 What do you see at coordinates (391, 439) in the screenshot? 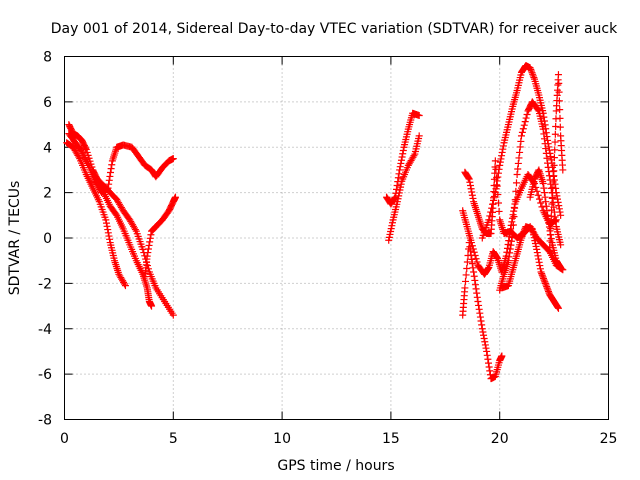
I see `x-tick-label: 15` at bounding box center [391, 439].